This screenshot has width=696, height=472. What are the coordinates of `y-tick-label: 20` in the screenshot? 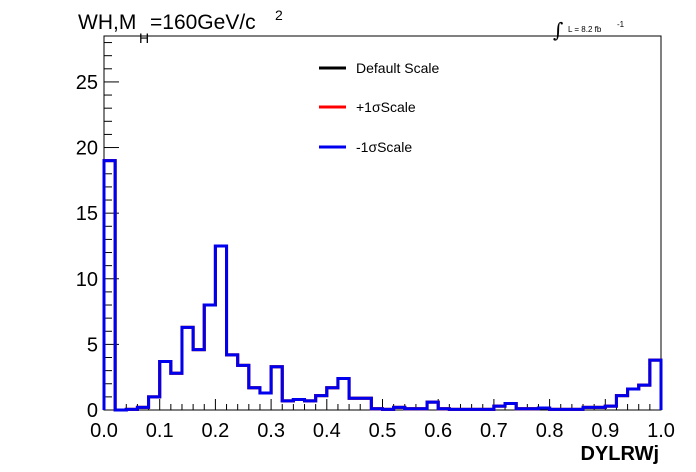 It's located at (87, 149).